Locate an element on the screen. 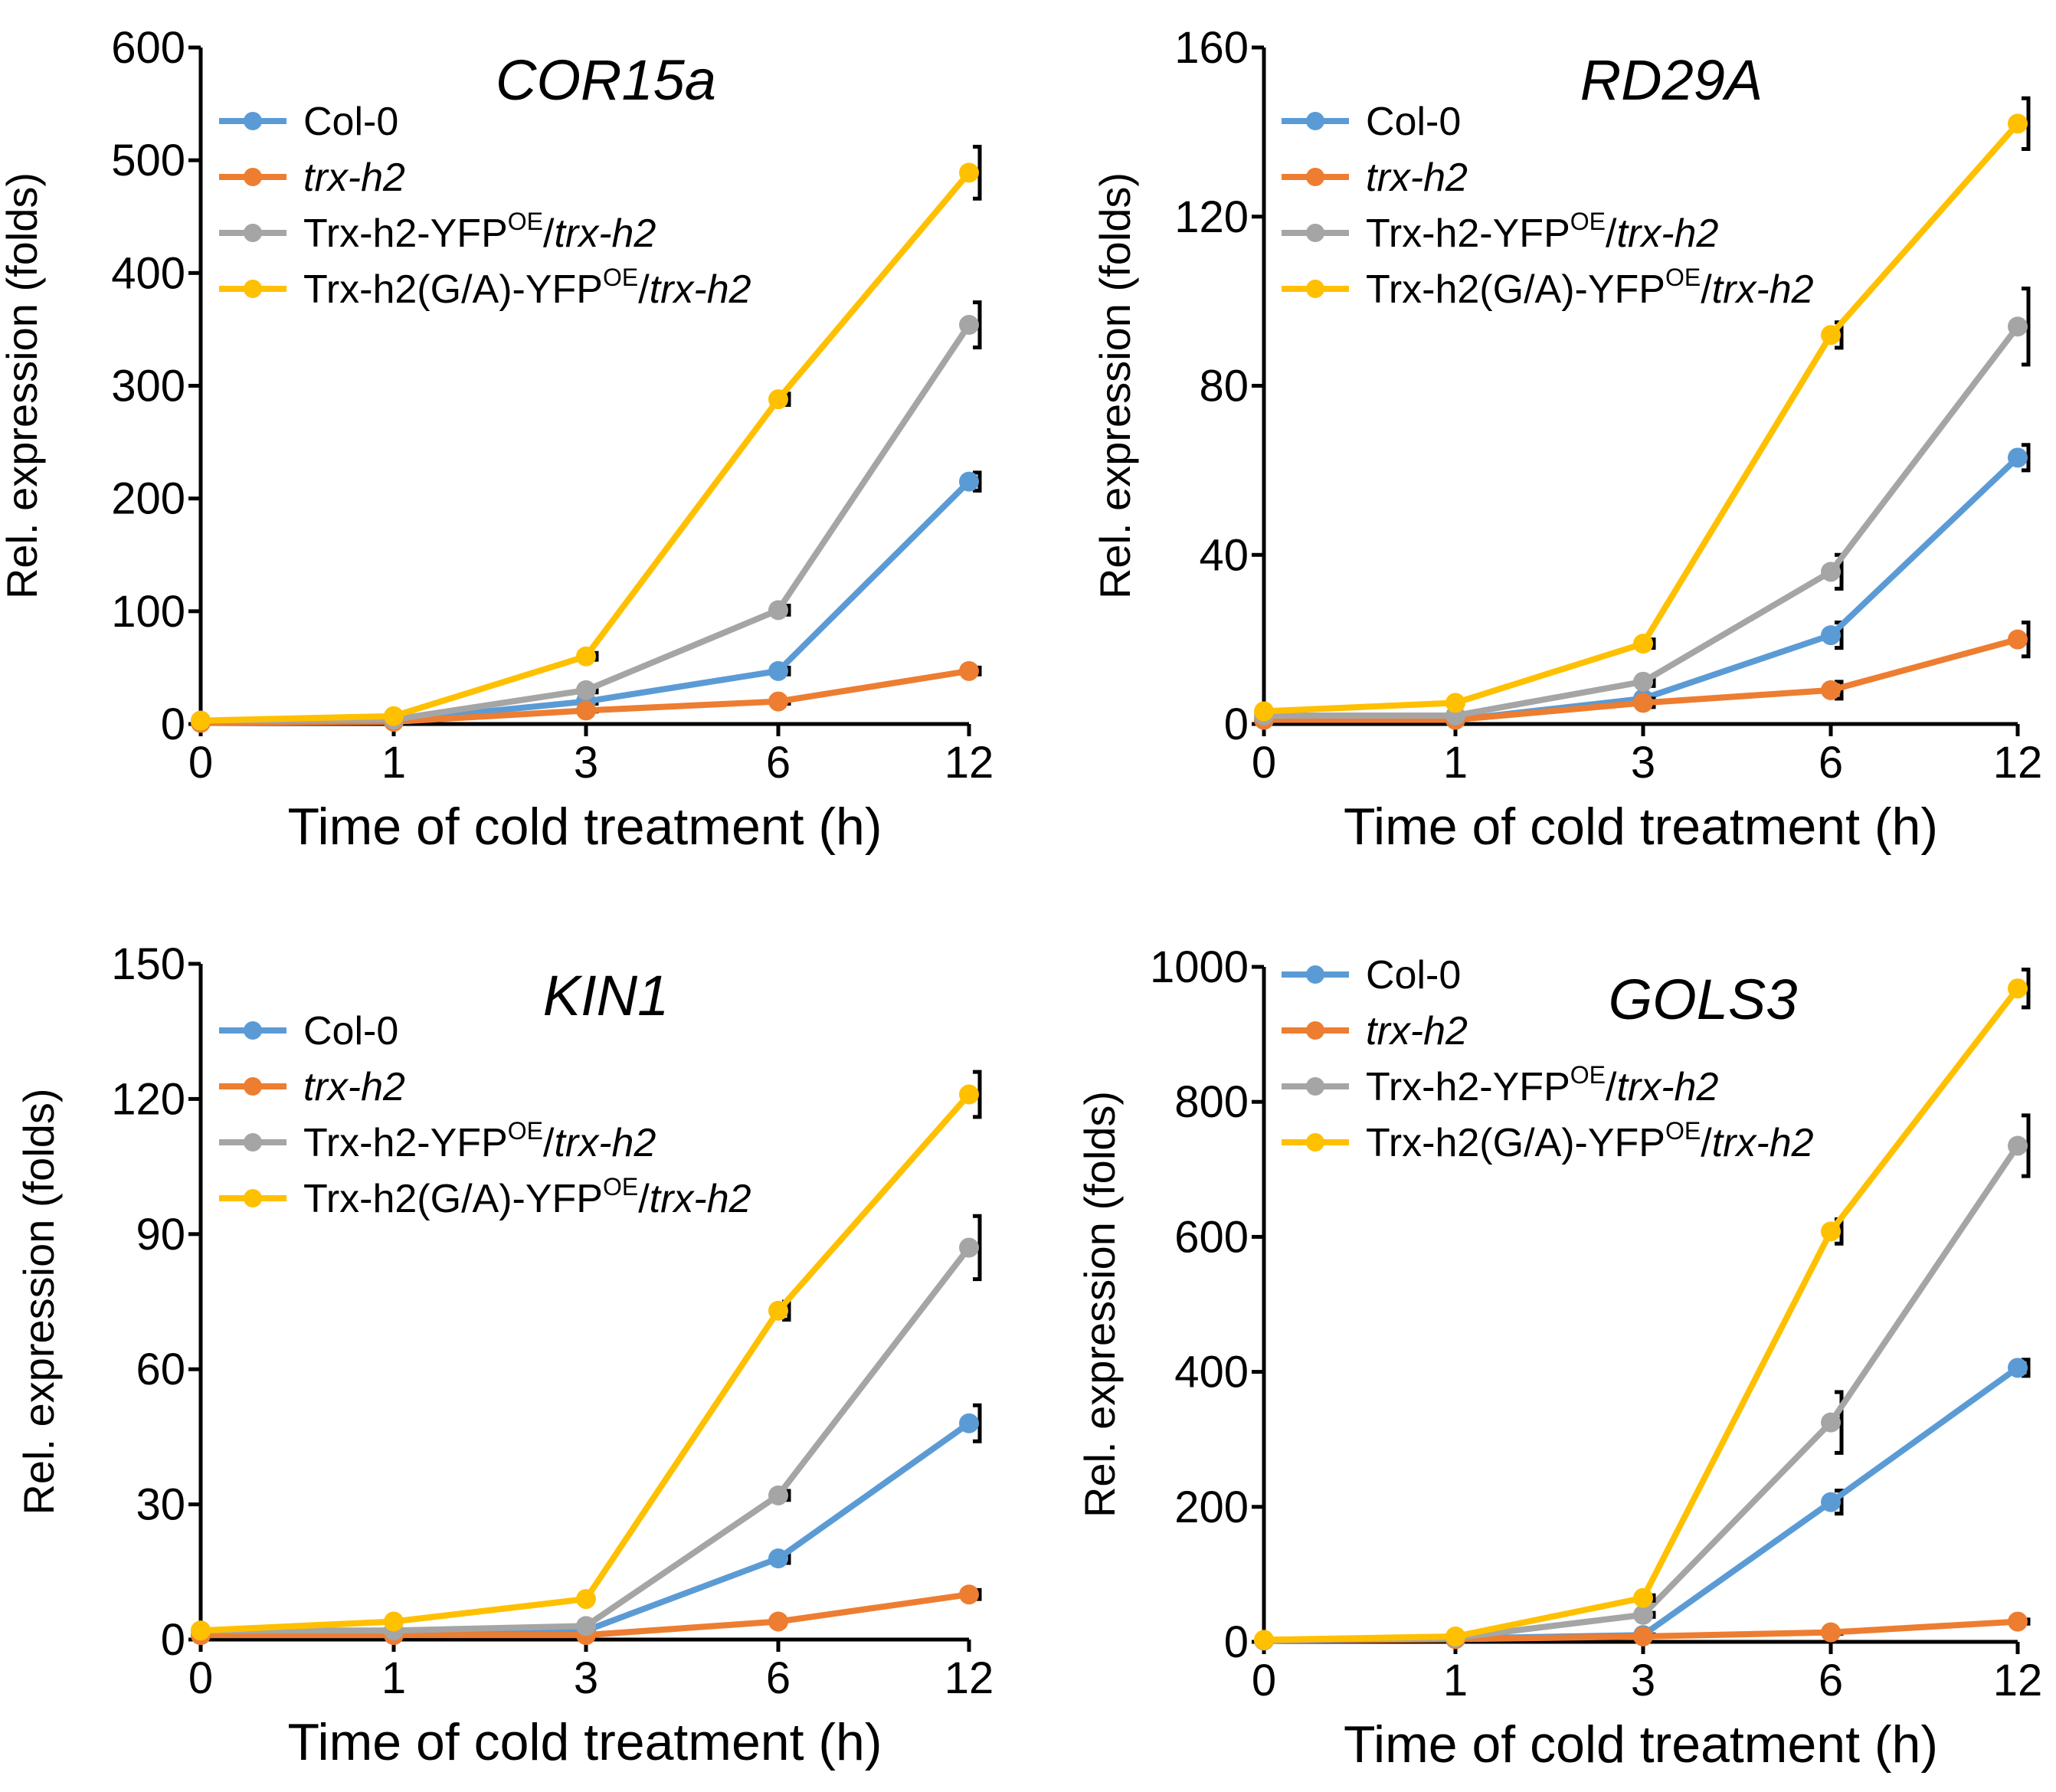 The image size is (2056, 1792). legend-text-part: Trx-h2-YFP is located at coordinates (1468, 233).